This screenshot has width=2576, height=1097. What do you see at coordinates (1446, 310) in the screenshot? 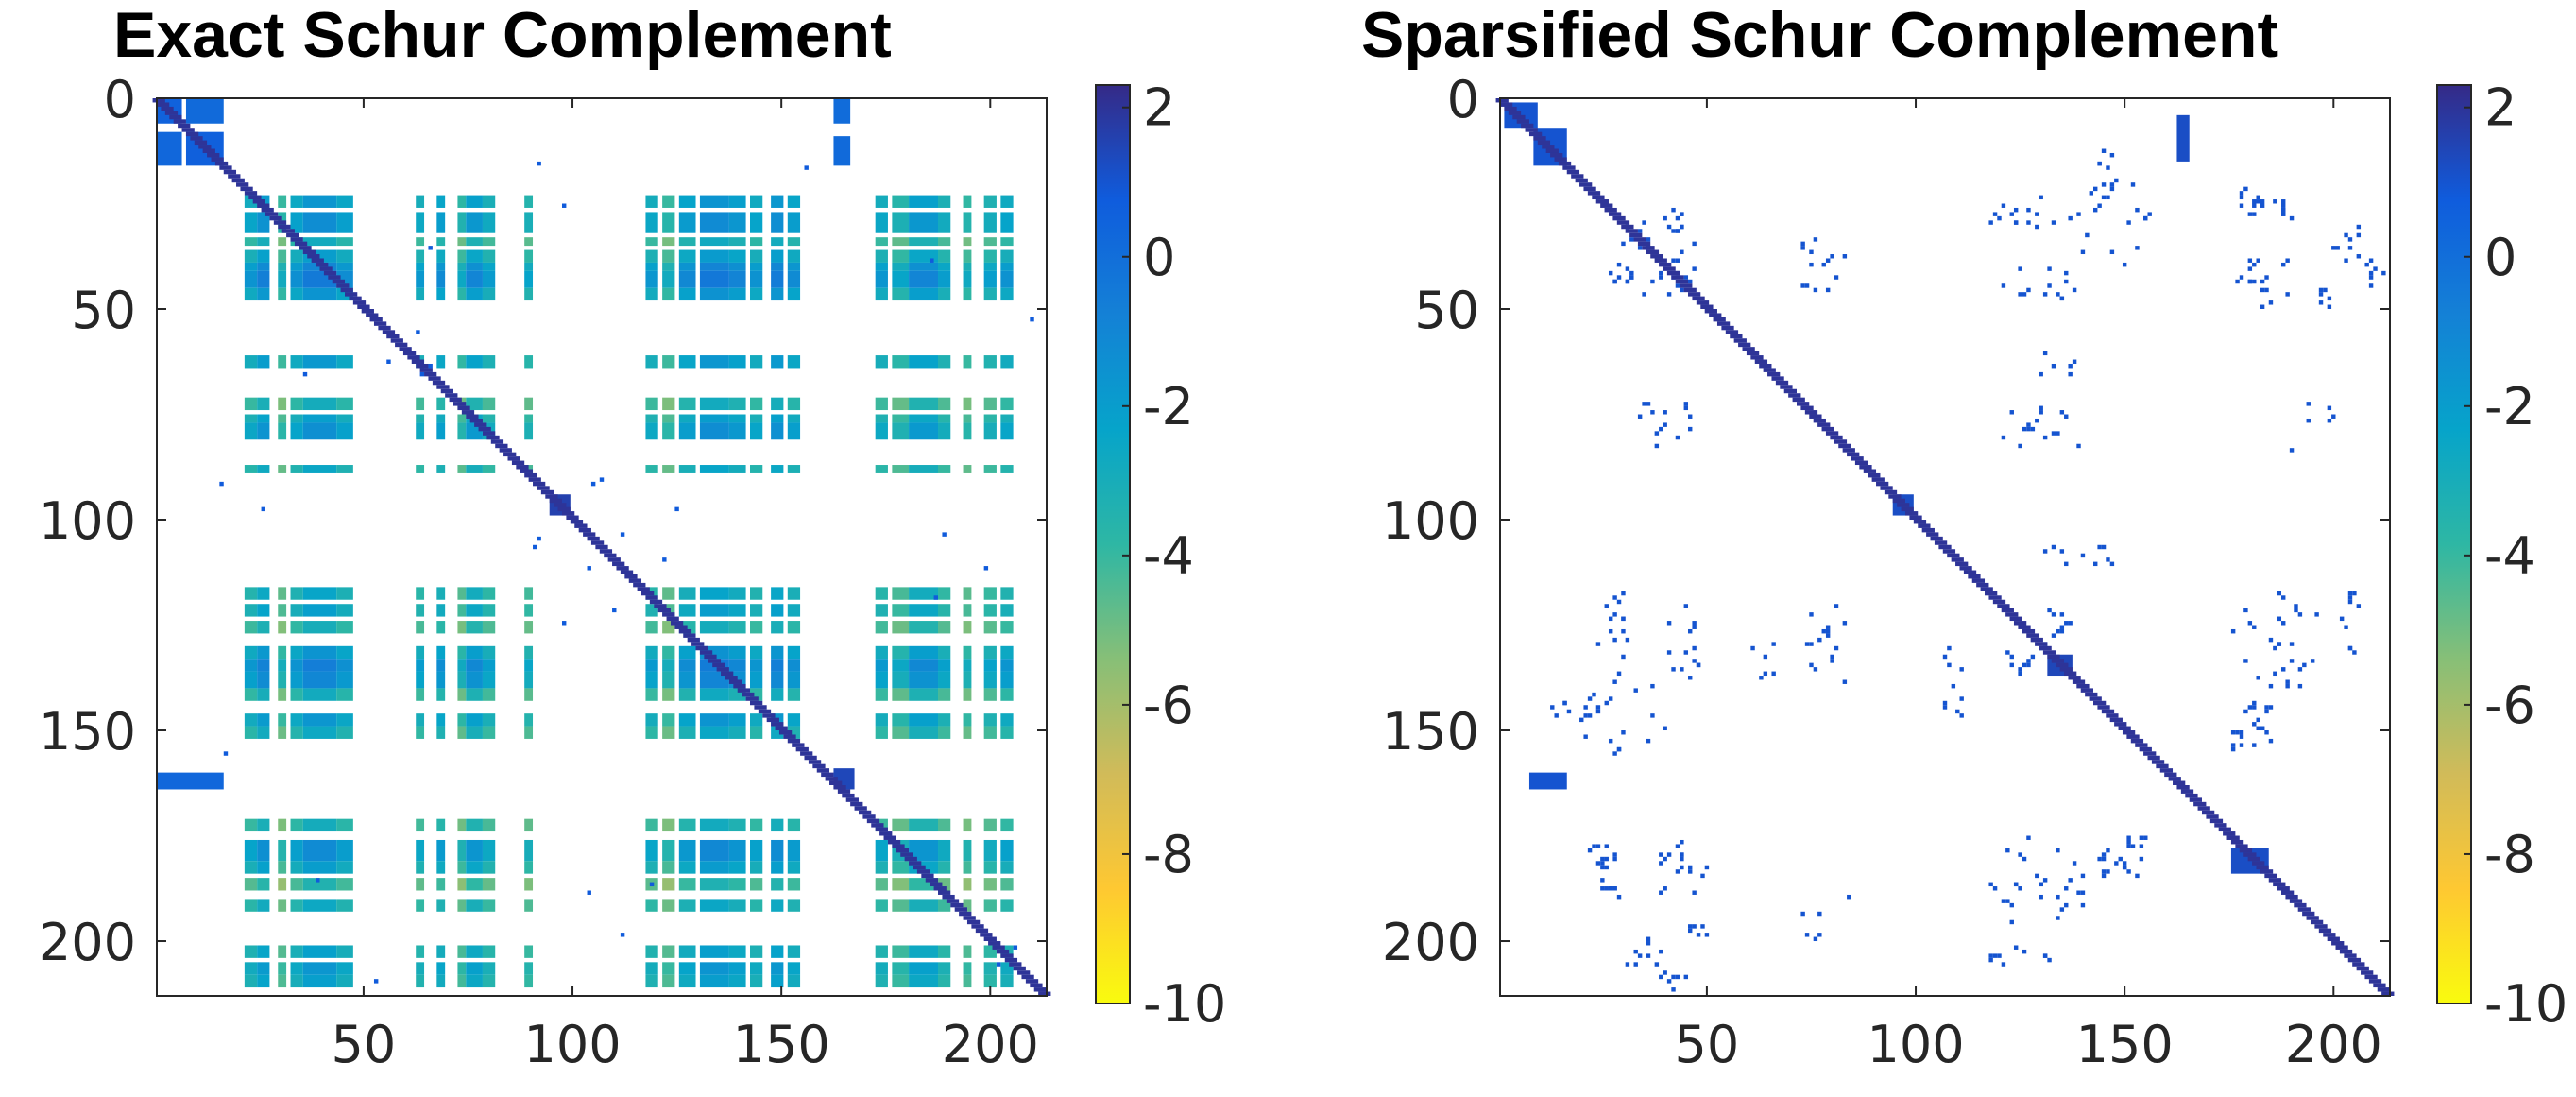
I see `y-tick-label: 50` at bounding box center [1446, 310].